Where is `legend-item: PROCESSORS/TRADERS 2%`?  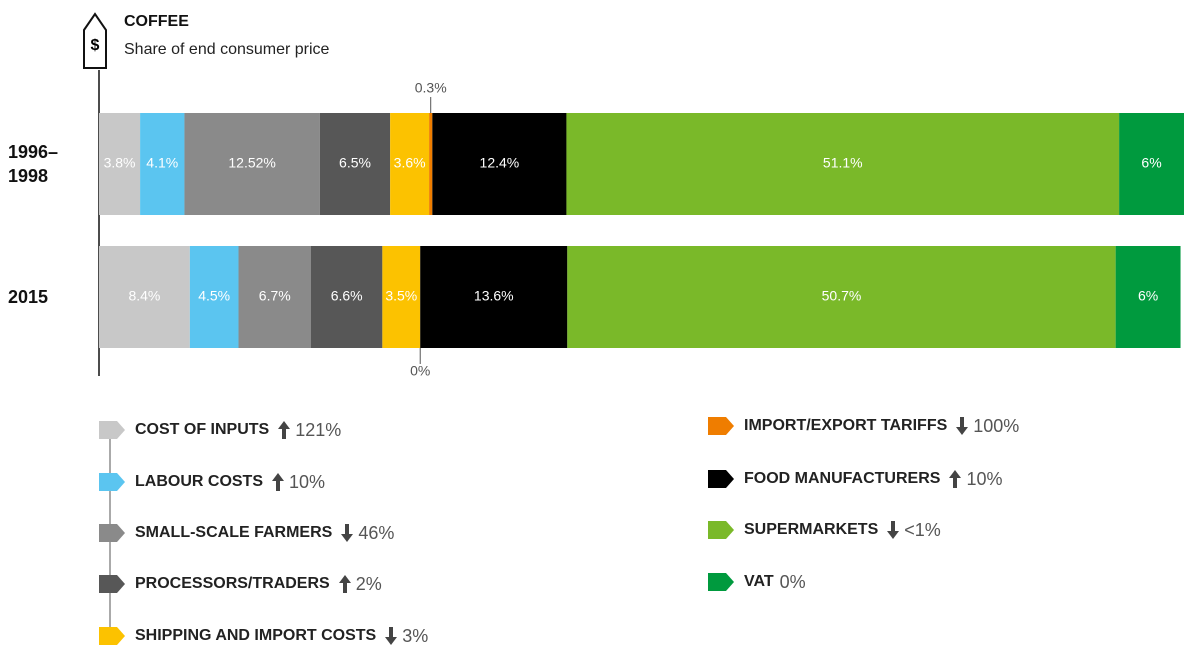
legend-item: PROCESSORS/TRADERS 2% is located at coordinates (240, 584).